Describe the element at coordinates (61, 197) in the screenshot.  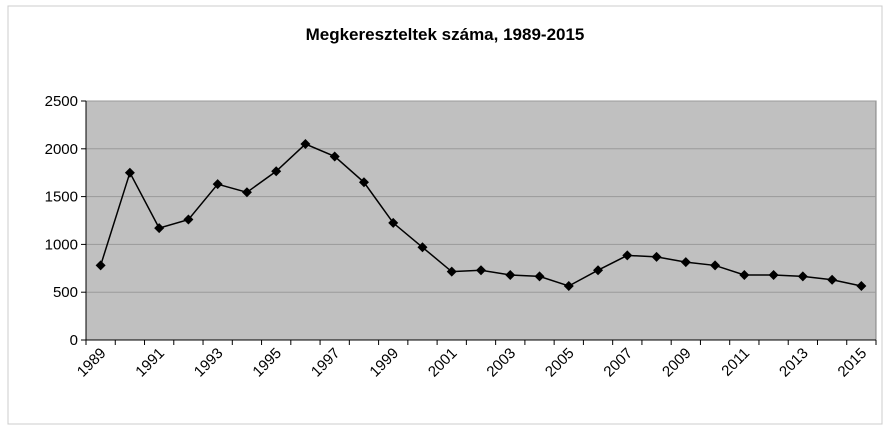
I see `y-tick-label: 1500` at that location.